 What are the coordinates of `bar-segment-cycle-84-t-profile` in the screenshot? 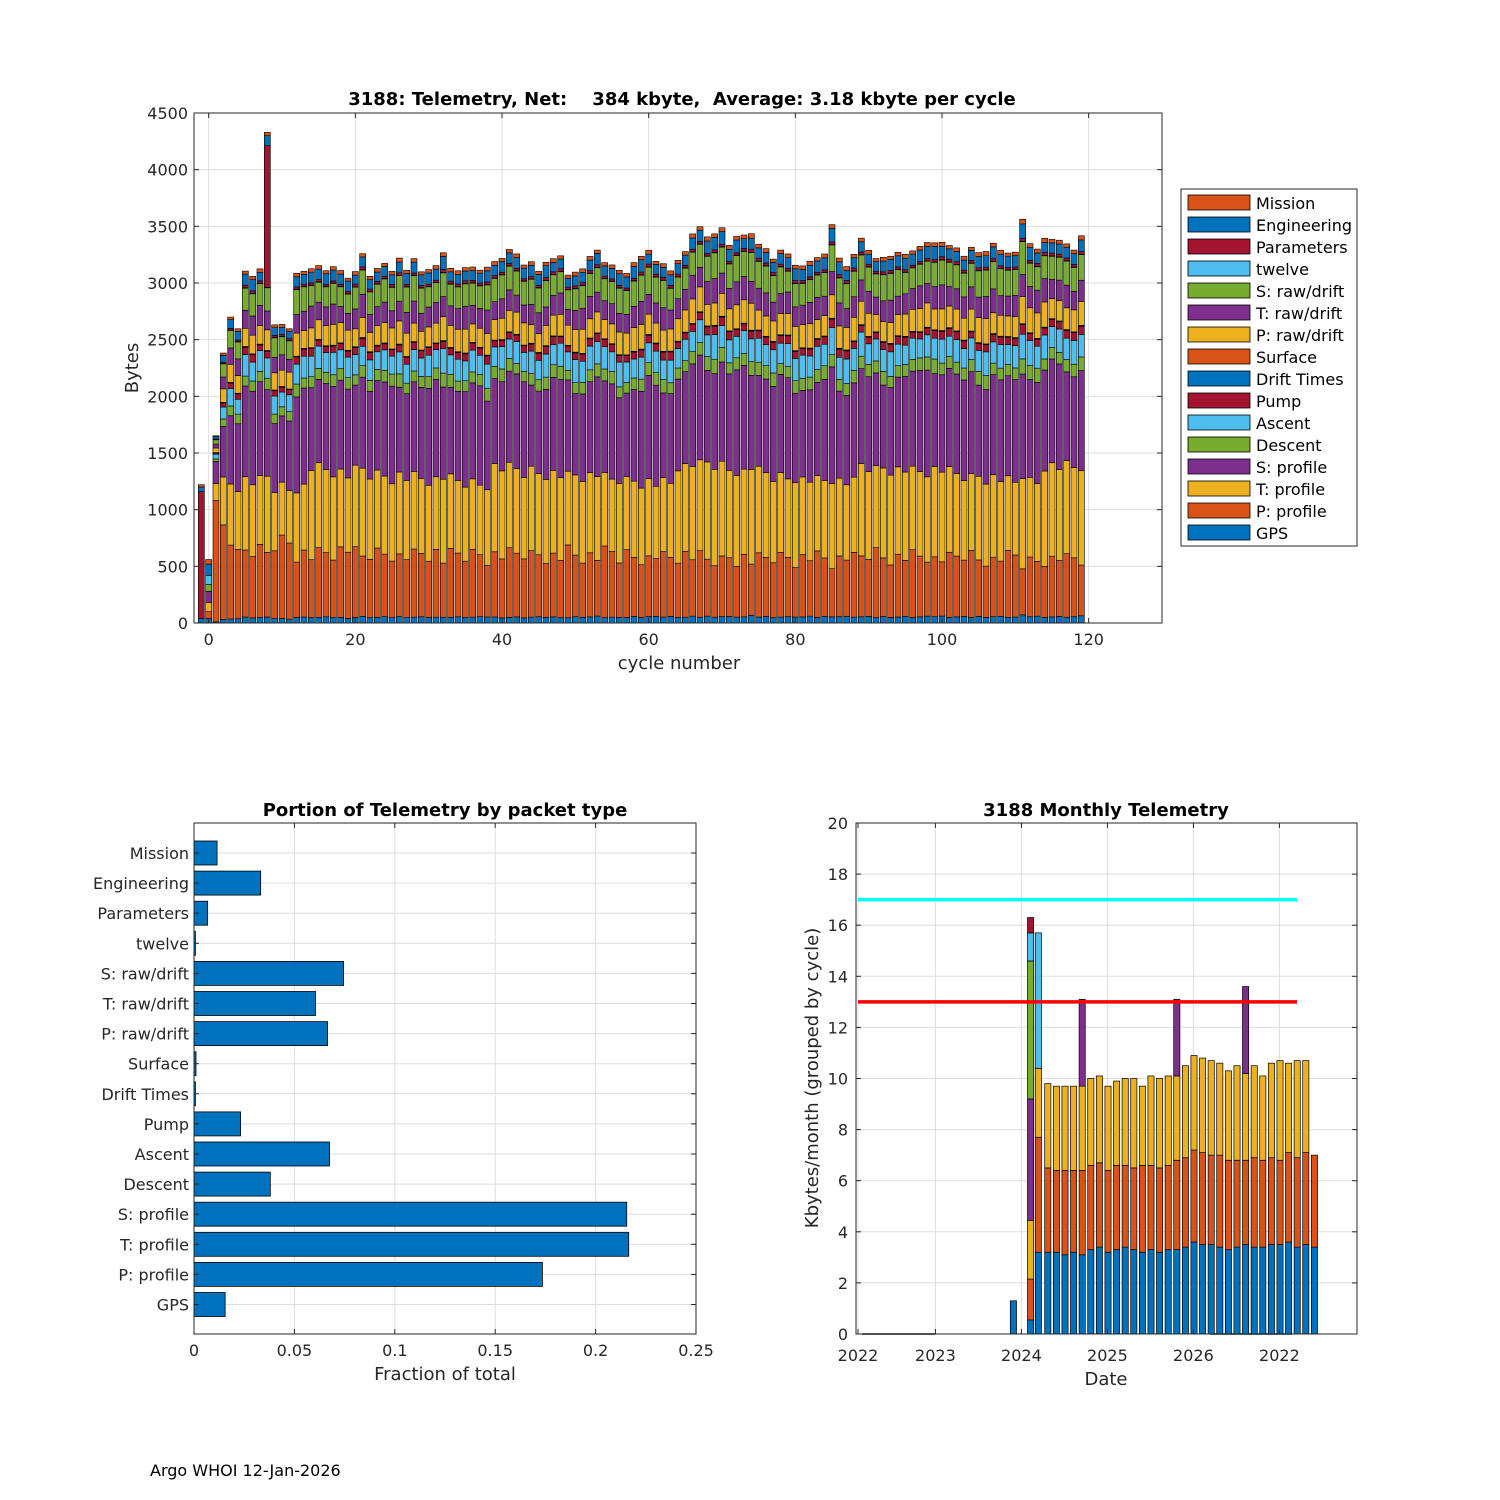 It's located at (824, 519).